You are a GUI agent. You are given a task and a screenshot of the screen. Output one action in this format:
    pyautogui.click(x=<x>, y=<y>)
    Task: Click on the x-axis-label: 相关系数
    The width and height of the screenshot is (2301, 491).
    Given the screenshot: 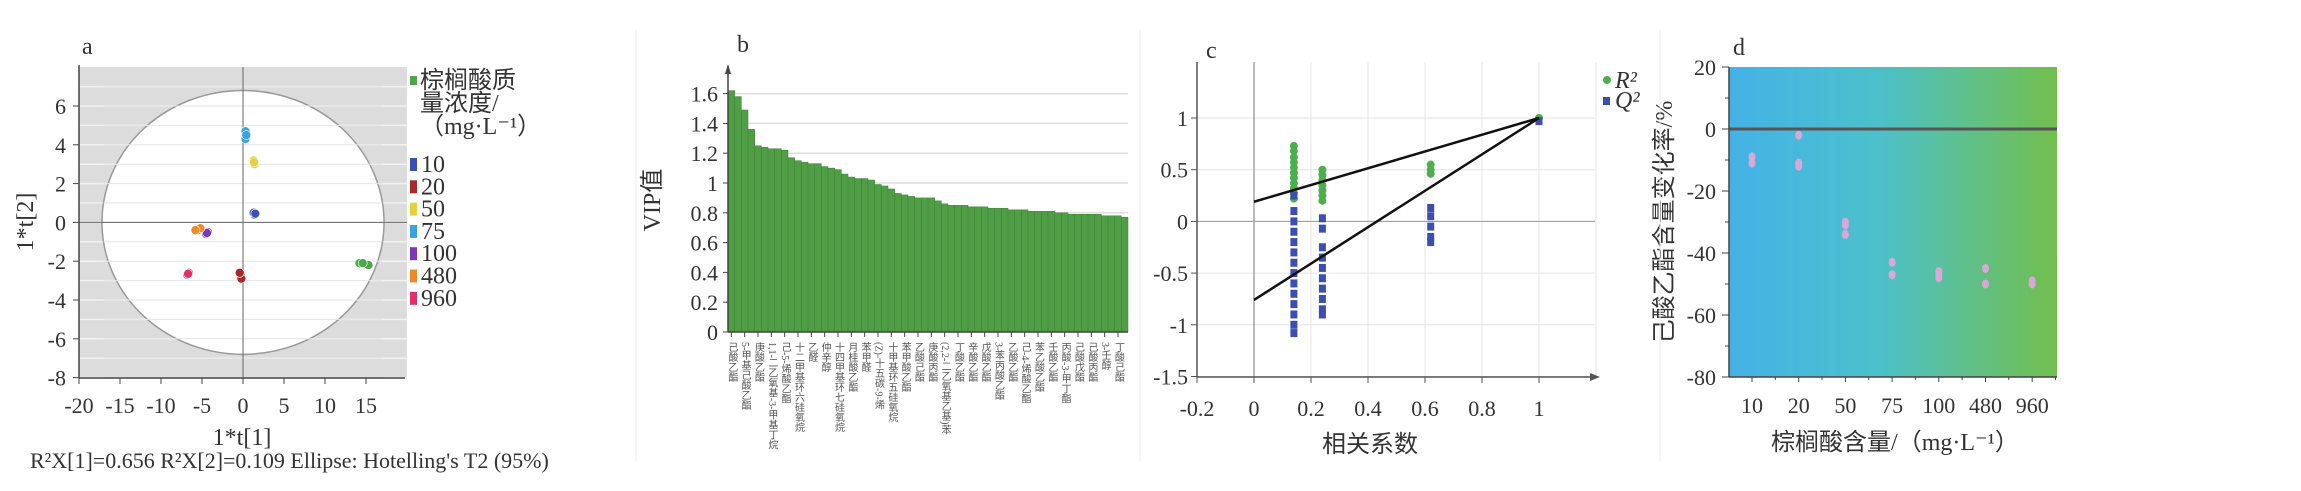 What is the action you would take?
    pyautogui.click(x=1370, y=444)
    